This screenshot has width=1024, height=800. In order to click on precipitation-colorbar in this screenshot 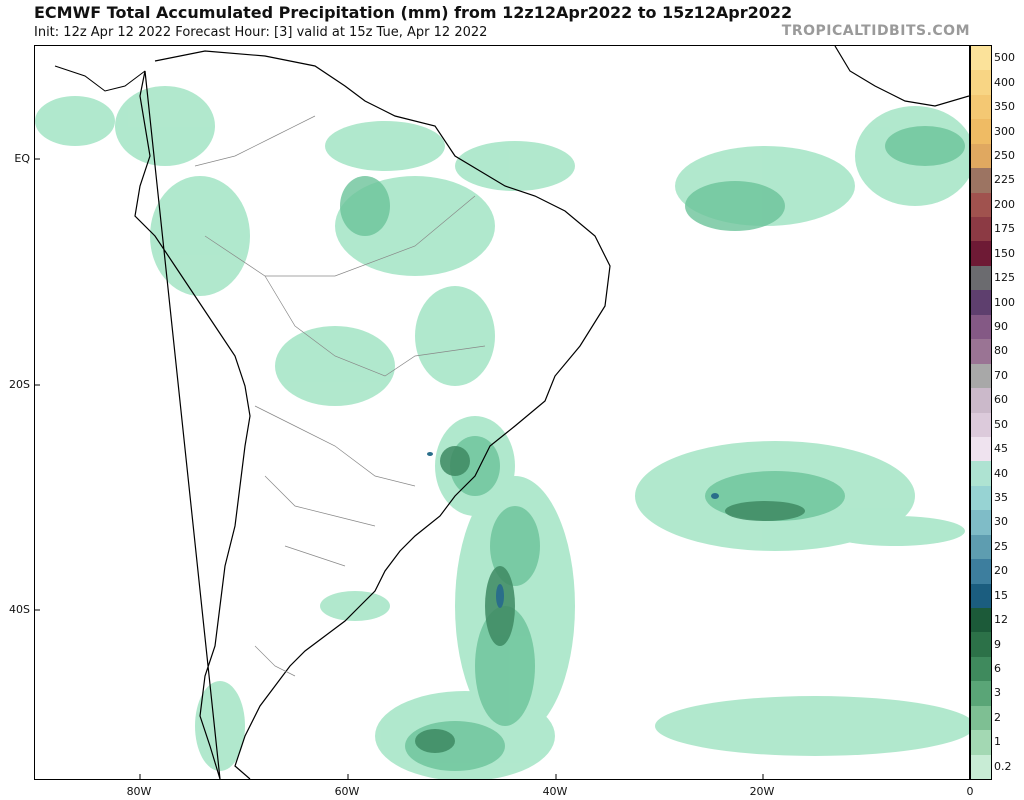, I will do `click(981, 412)`.